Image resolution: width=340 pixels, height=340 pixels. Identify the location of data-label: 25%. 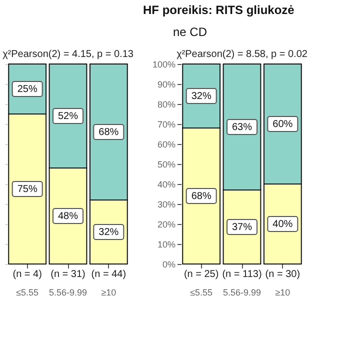
(27, 89).